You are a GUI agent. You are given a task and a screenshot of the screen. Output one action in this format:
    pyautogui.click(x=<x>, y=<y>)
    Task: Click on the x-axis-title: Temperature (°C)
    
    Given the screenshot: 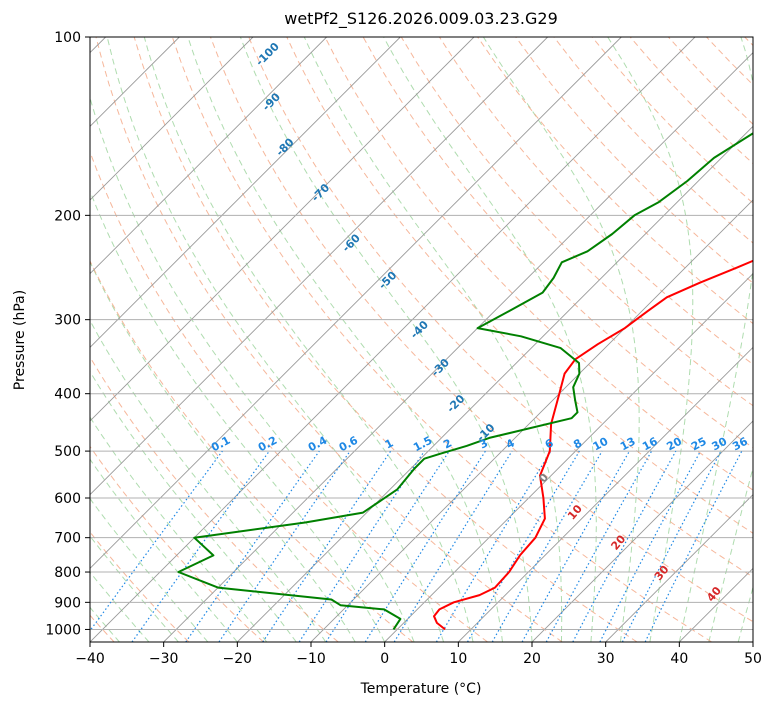 What is the action you would take?
    pyautogui.click(x=421, y=689)
    